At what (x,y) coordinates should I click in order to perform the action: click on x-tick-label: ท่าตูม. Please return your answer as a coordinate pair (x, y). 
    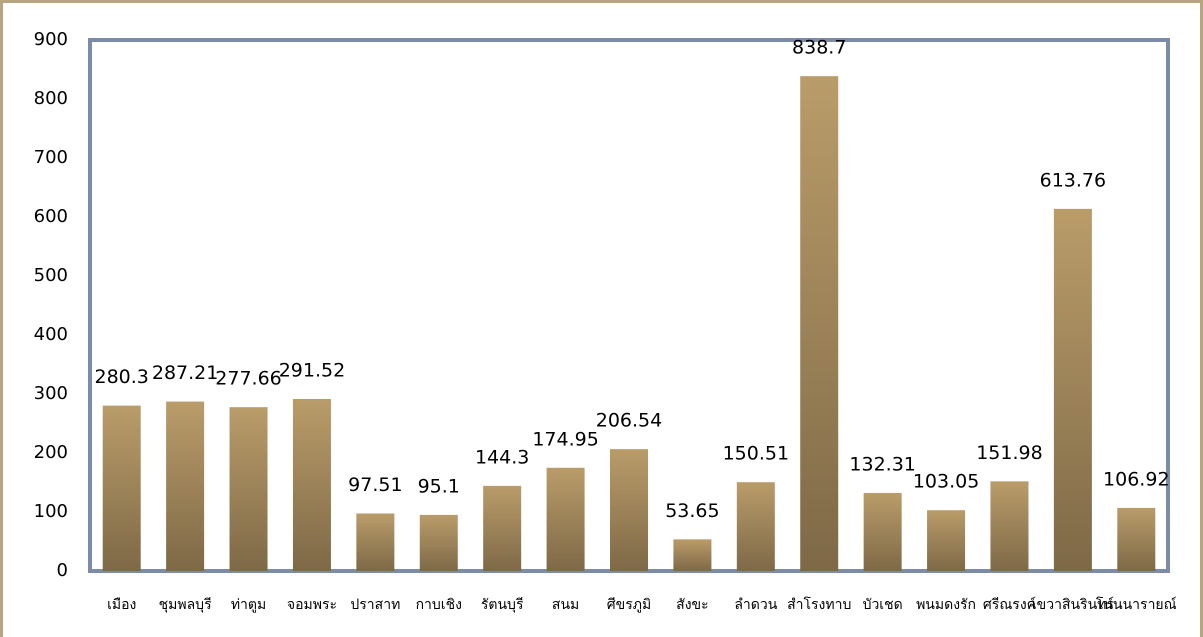
    Looking at the image, I should click on (248, 605).